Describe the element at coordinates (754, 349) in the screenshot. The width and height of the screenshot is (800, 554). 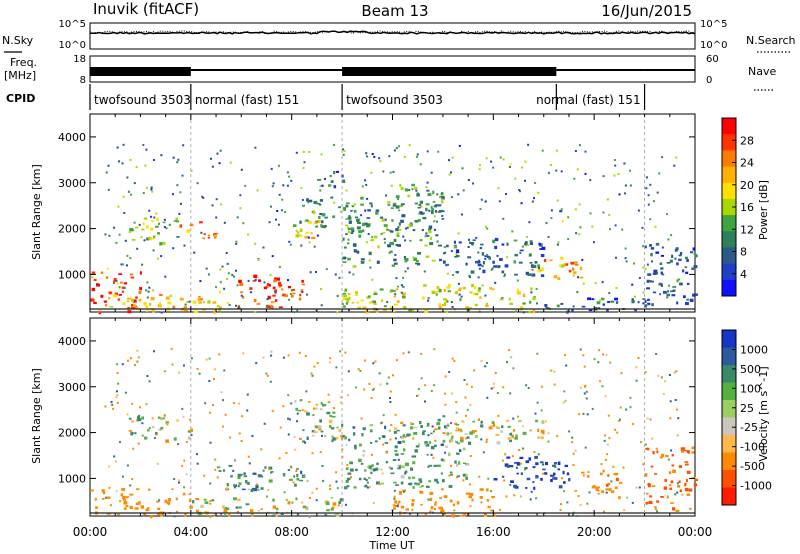
I see `colorbar-tick-label: 1000` at that location.